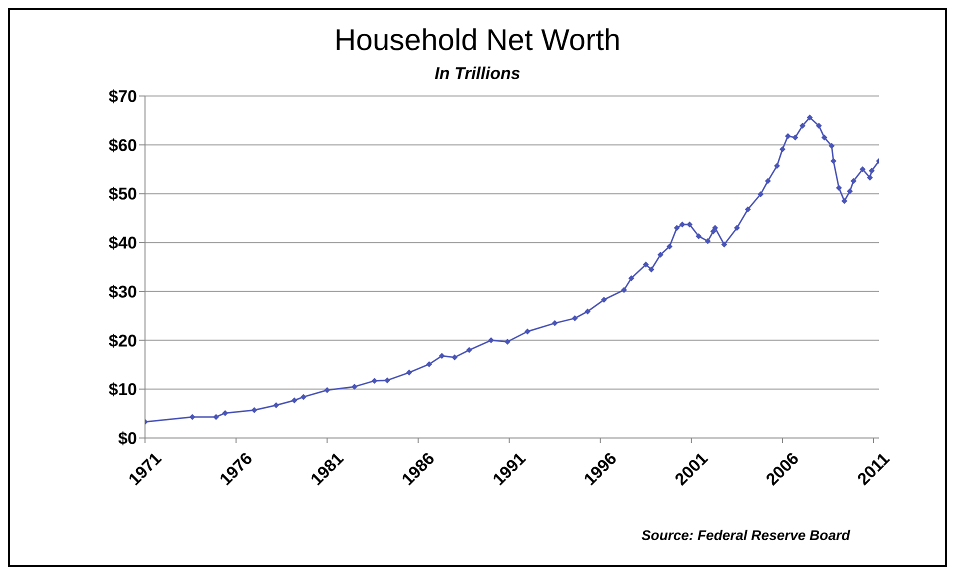  What do you see at coordinates (122, 145) in the screenshot?
I see `y-tick-label: $60` at bounding box center [122, 145].